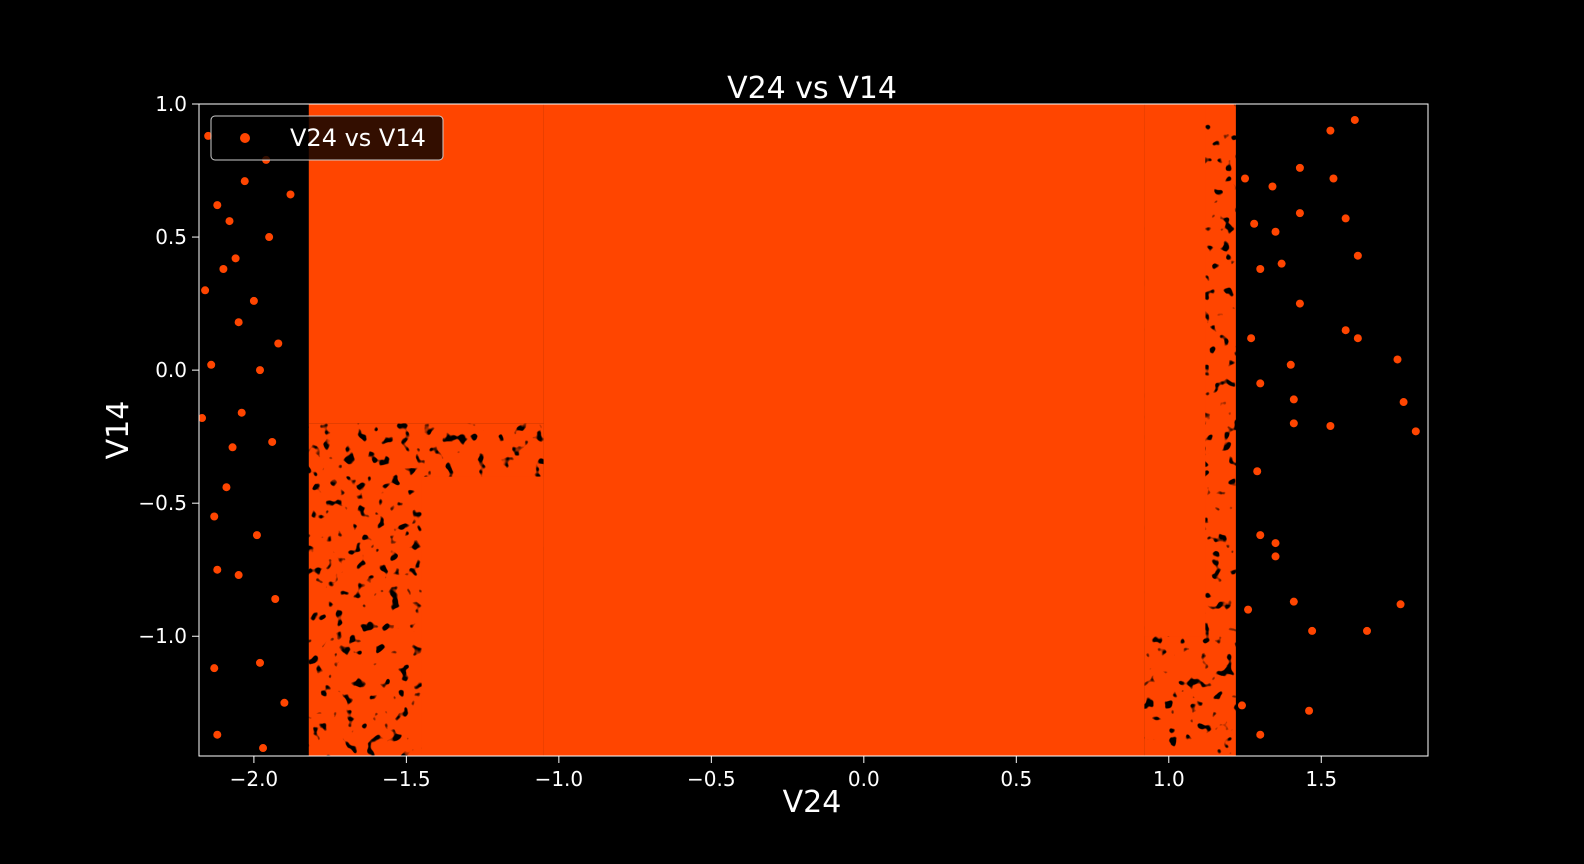 This screenshot has height=864, width=1584. Describe the element at coordinates (118, 430) in the screenshot. I see `y-axis-label: V14` at that location.